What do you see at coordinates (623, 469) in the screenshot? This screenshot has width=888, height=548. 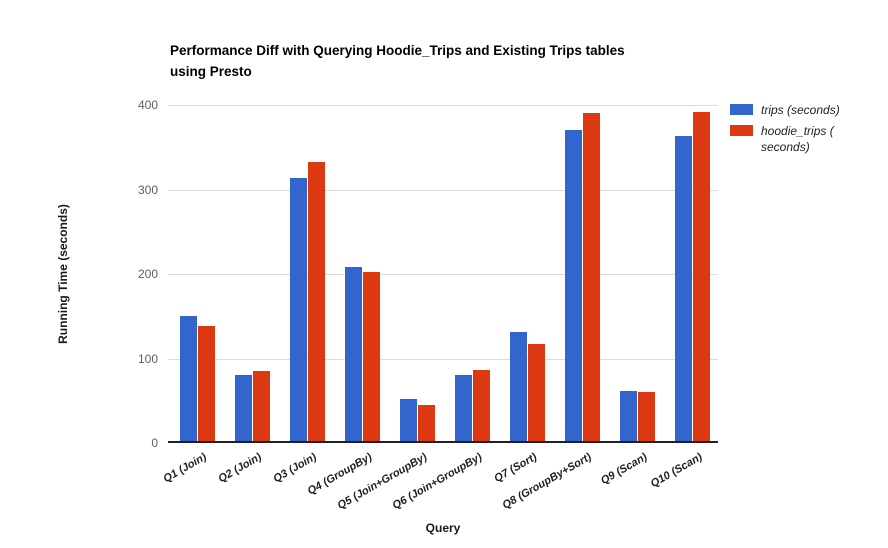 I see `x-tick-label-q9: Q9 (Scan)` at bounding box center [623, 469].